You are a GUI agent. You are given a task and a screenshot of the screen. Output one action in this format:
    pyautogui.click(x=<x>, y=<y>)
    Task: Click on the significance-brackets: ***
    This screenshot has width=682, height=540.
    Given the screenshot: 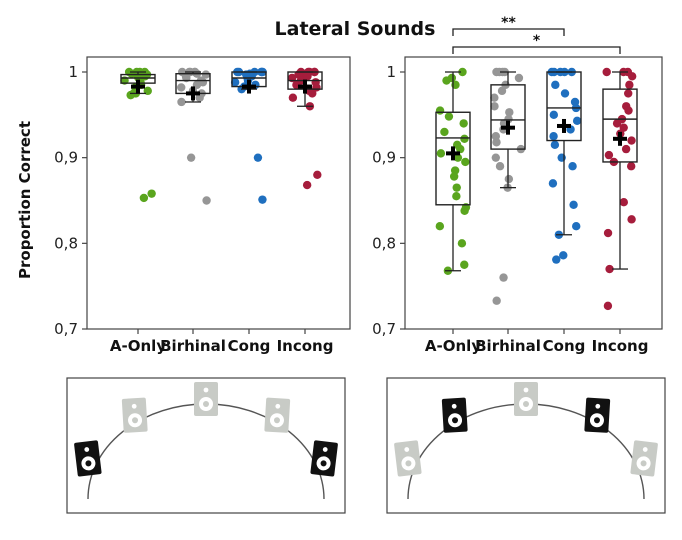 What is the action you would take?
    pyautogui.click(x=536, y=34)
    